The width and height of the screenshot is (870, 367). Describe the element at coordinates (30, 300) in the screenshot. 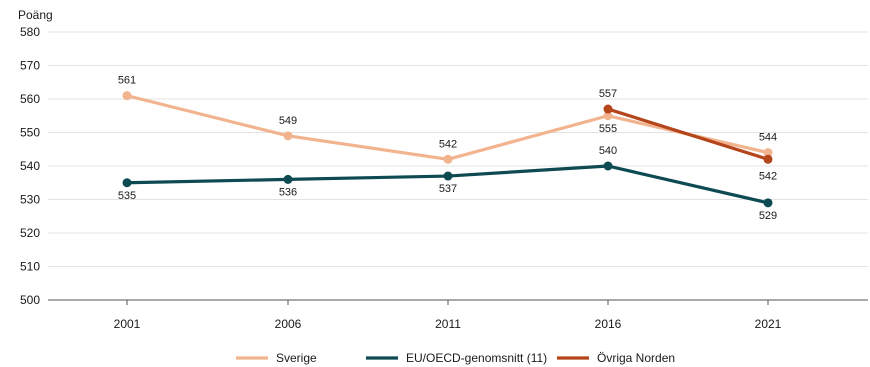

I see `y-tick-label-500: 500` at that location.